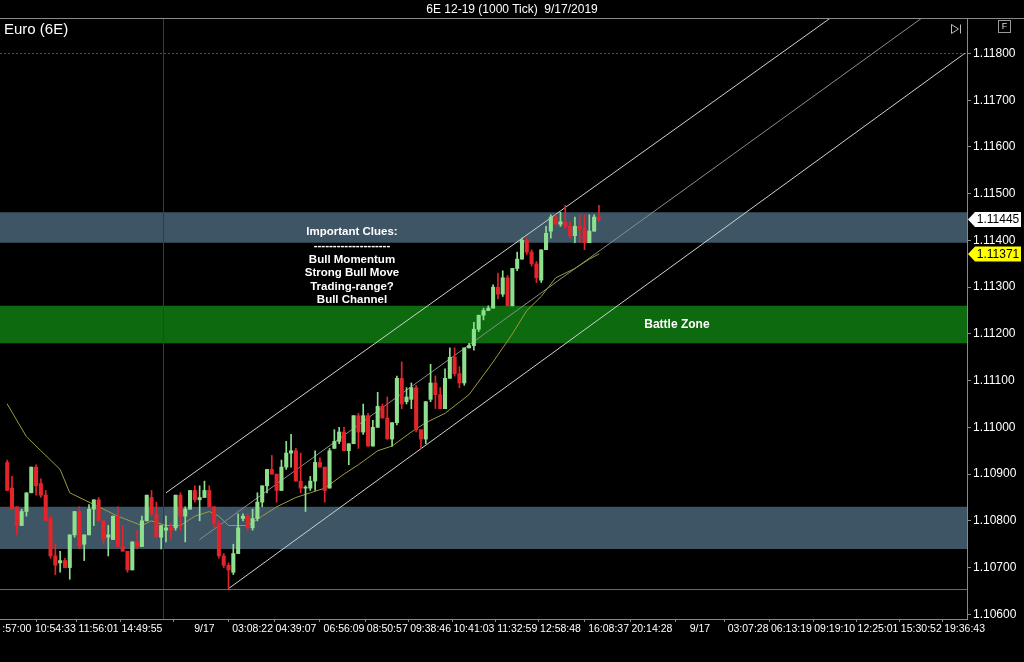 This screenshot has width=1024, height=662. I want to click on y-tick-label: 1.11300, so click(994, 286).